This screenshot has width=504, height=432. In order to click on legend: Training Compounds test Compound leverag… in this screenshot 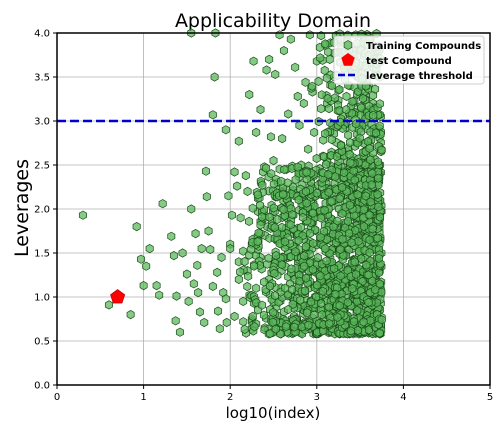, I will do `click(409, 60)`.